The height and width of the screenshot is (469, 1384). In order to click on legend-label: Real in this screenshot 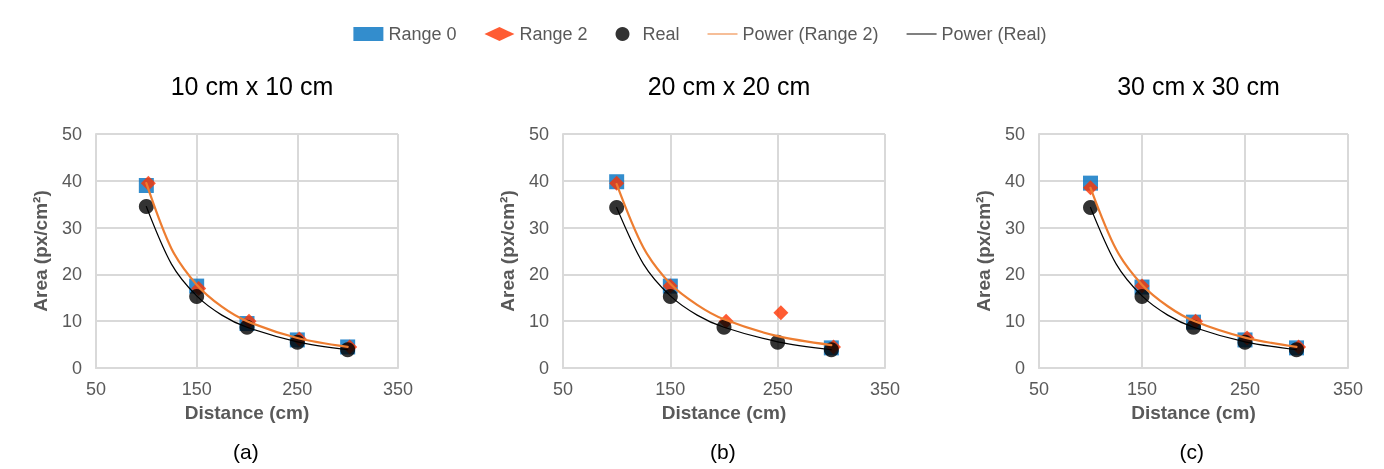, I will do `click(661, 34)`.